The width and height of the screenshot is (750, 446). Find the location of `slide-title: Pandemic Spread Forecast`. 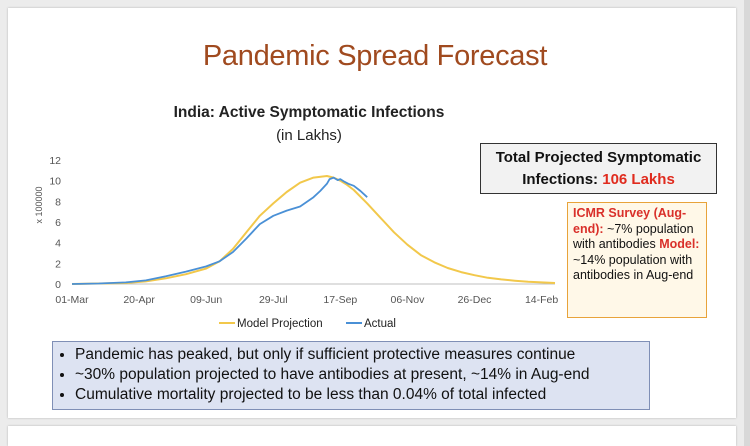

slide-title: Pandemic Spread Forecast is located at coordinates (375, 56).